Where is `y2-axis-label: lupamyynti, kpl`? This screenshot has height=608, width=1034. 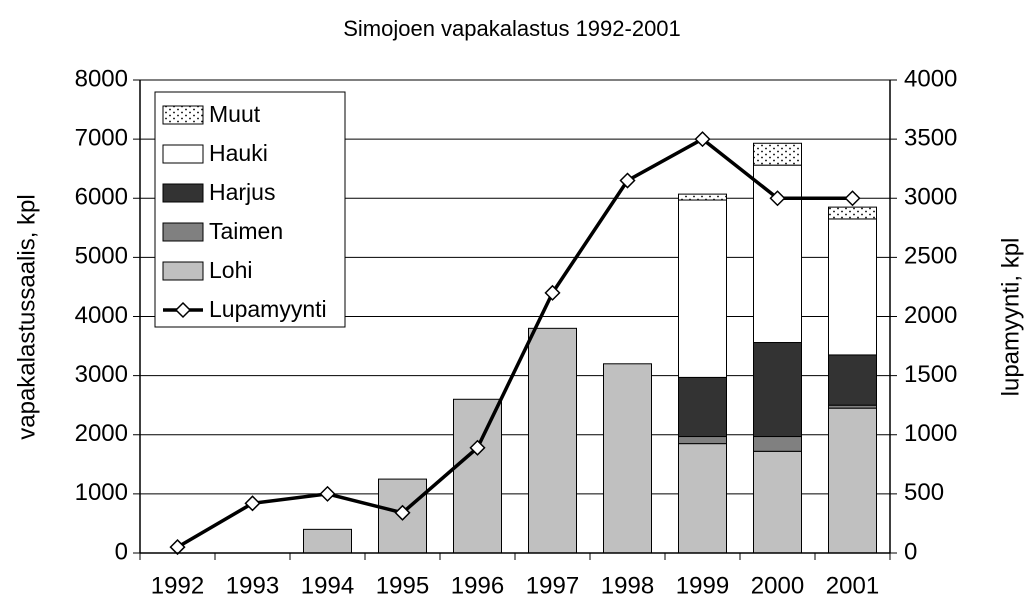
y2-axis-label: lupamyynti, kpl is located at coordinates (1010, 317).